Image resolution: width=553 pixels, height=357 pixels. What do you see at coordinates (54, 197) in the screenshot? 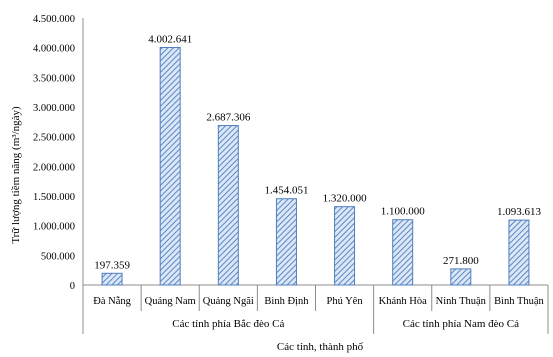
I see `y-tick-label: 1.500.000` at bounding box center [54, 197].